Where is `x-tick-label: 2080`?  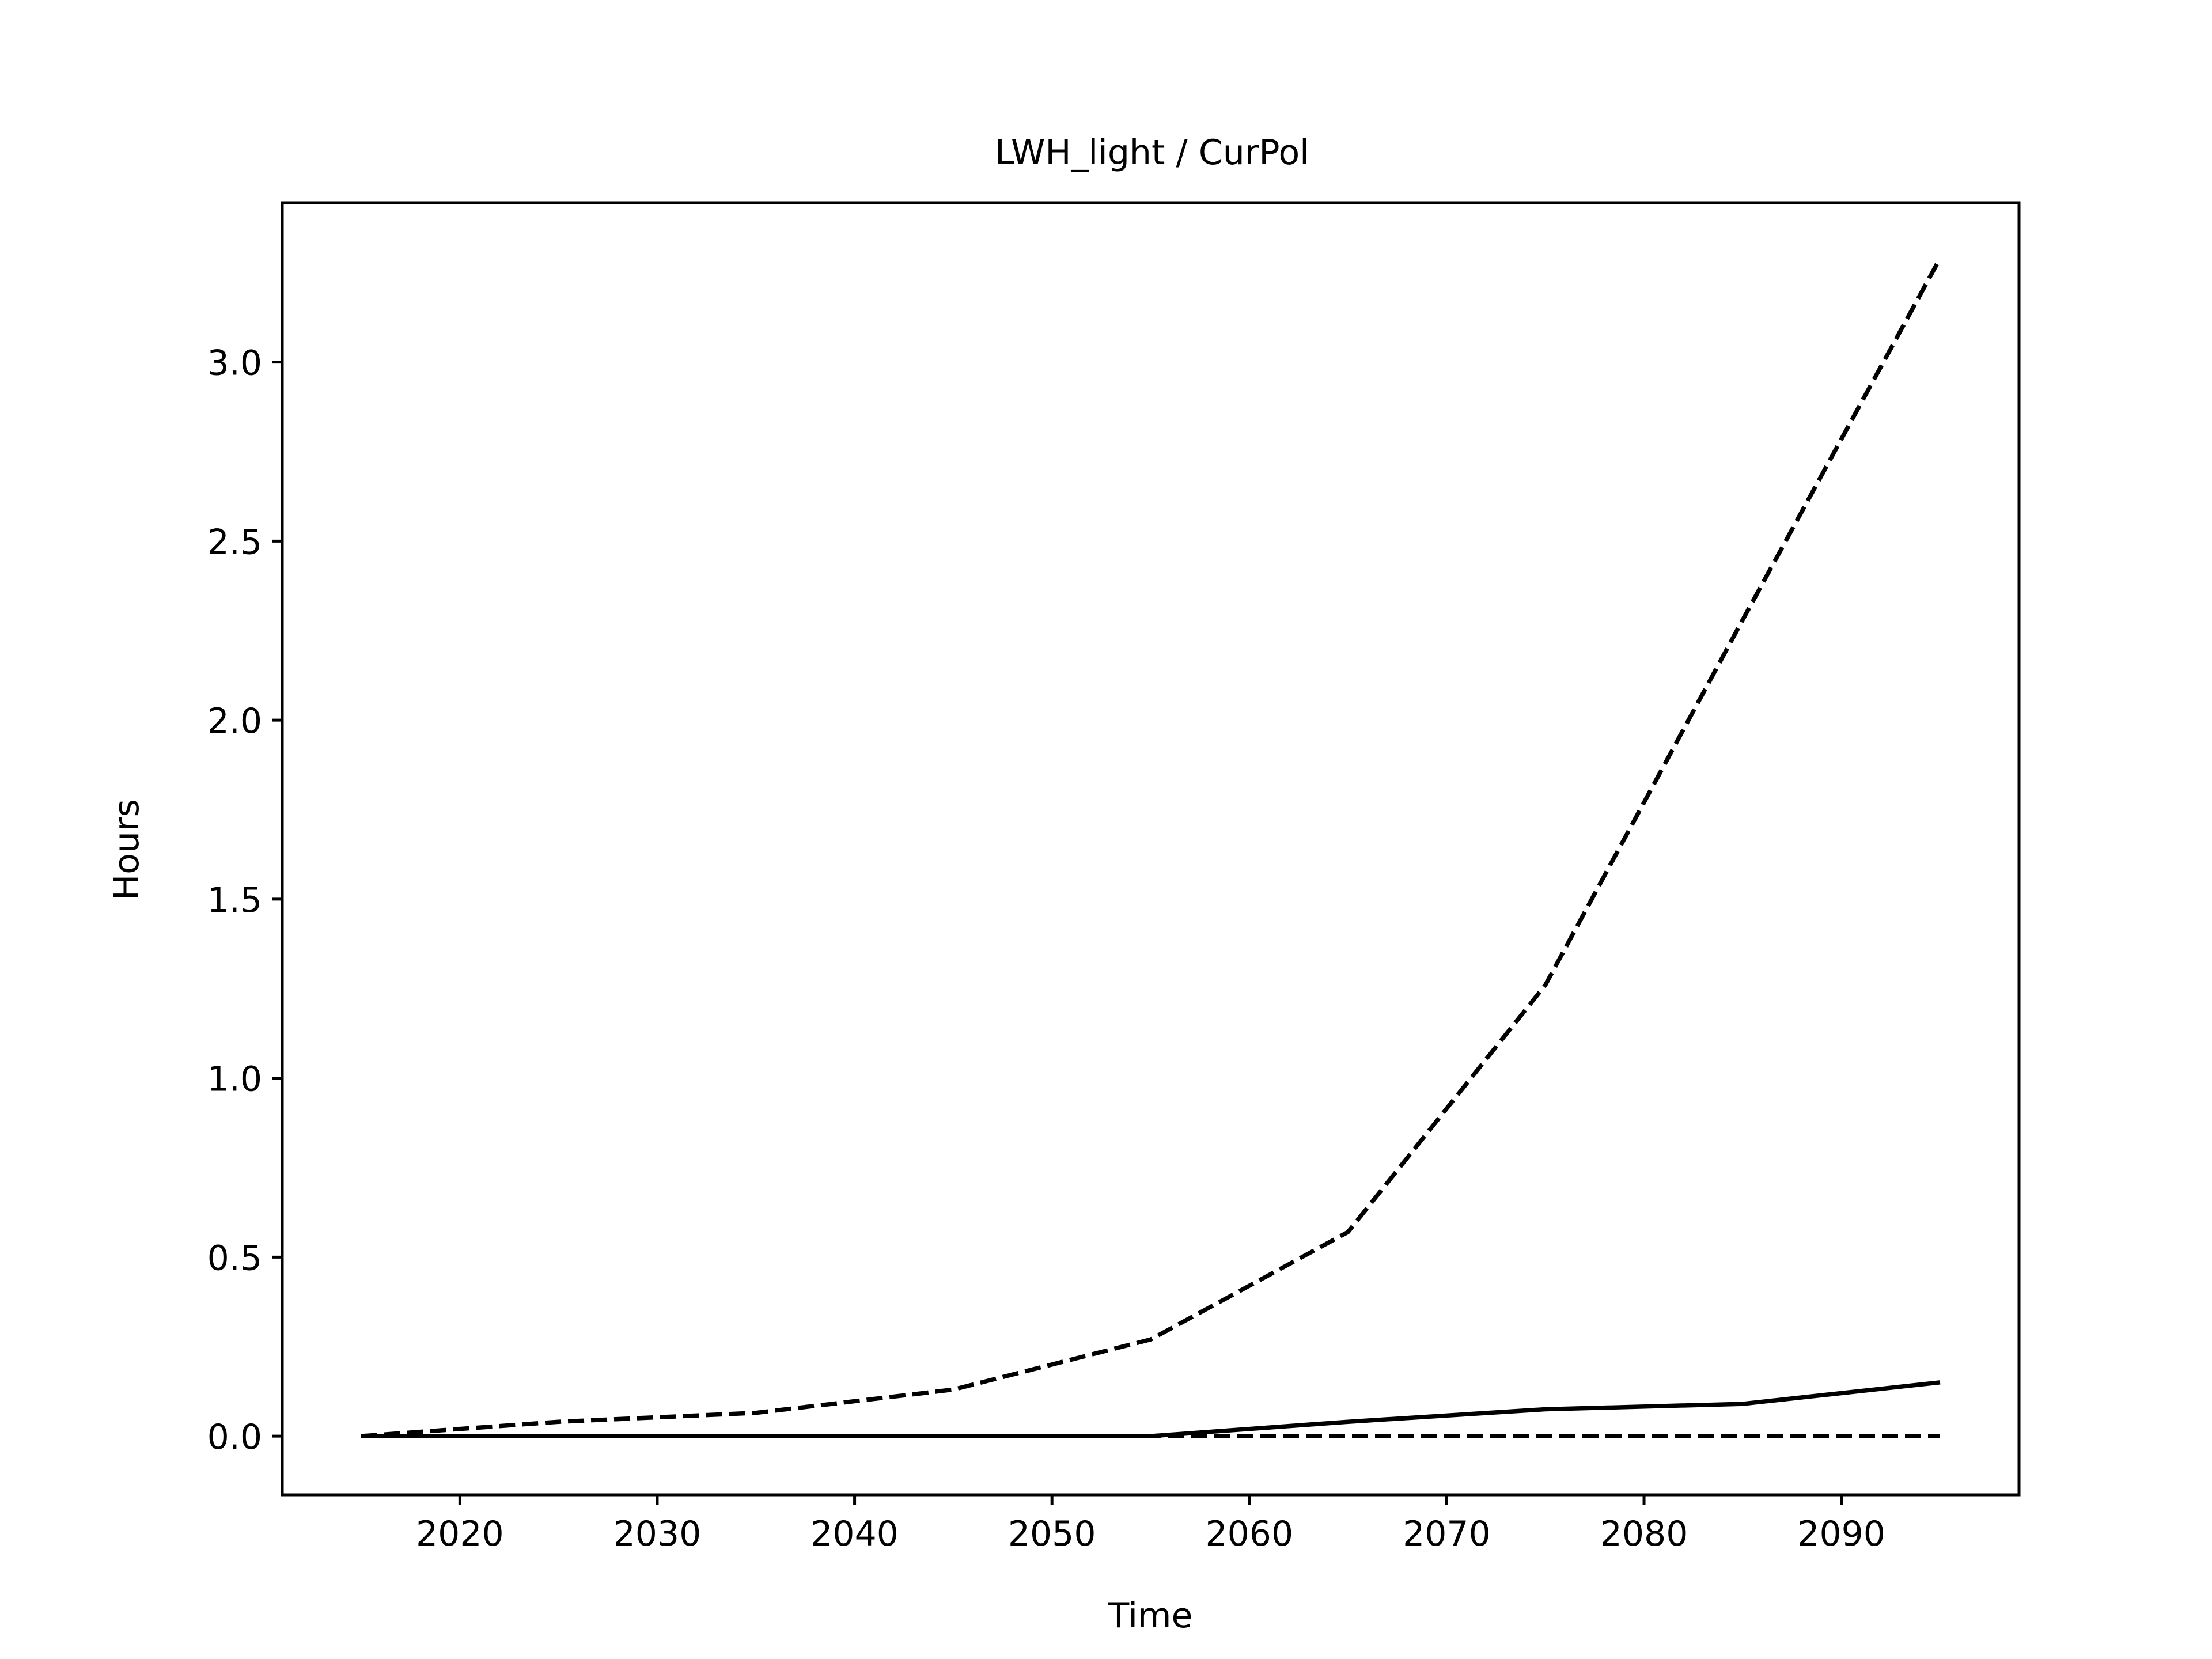
x-tick-label: 2080 is located at coordinates (1644, 1534).